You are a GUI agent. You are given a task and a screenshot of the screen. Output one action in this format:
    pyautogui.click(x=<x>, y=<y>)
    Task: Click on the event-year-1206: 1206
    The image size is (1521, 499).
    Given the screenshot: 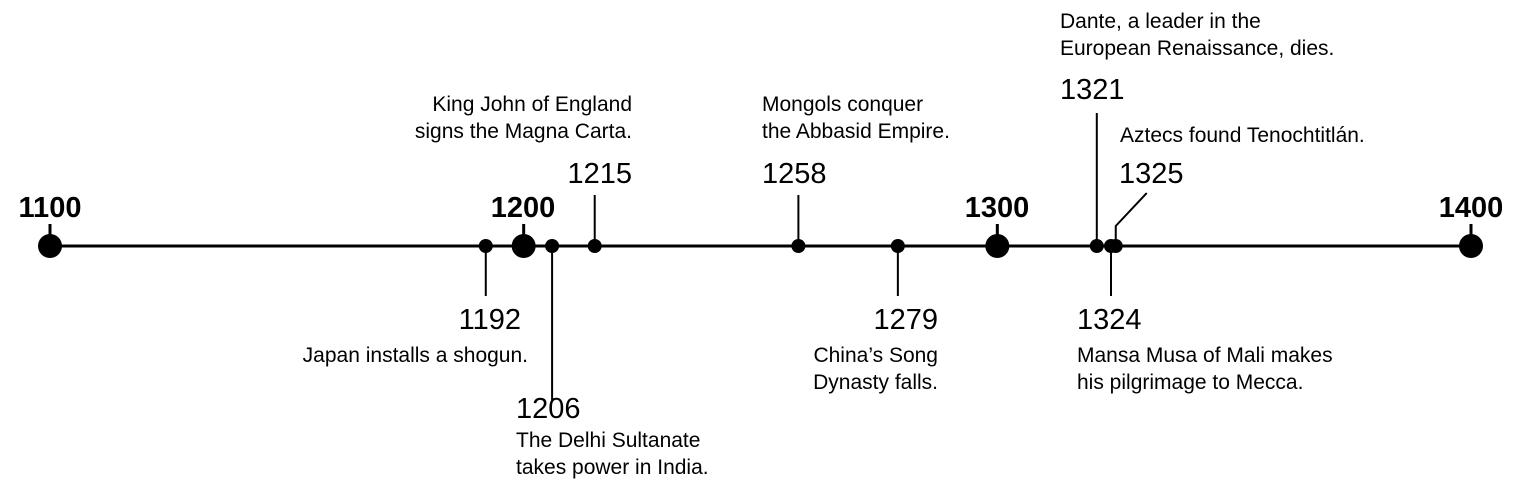 What is the action you would take?
    pyautogui.click(x=548, y=409)
    